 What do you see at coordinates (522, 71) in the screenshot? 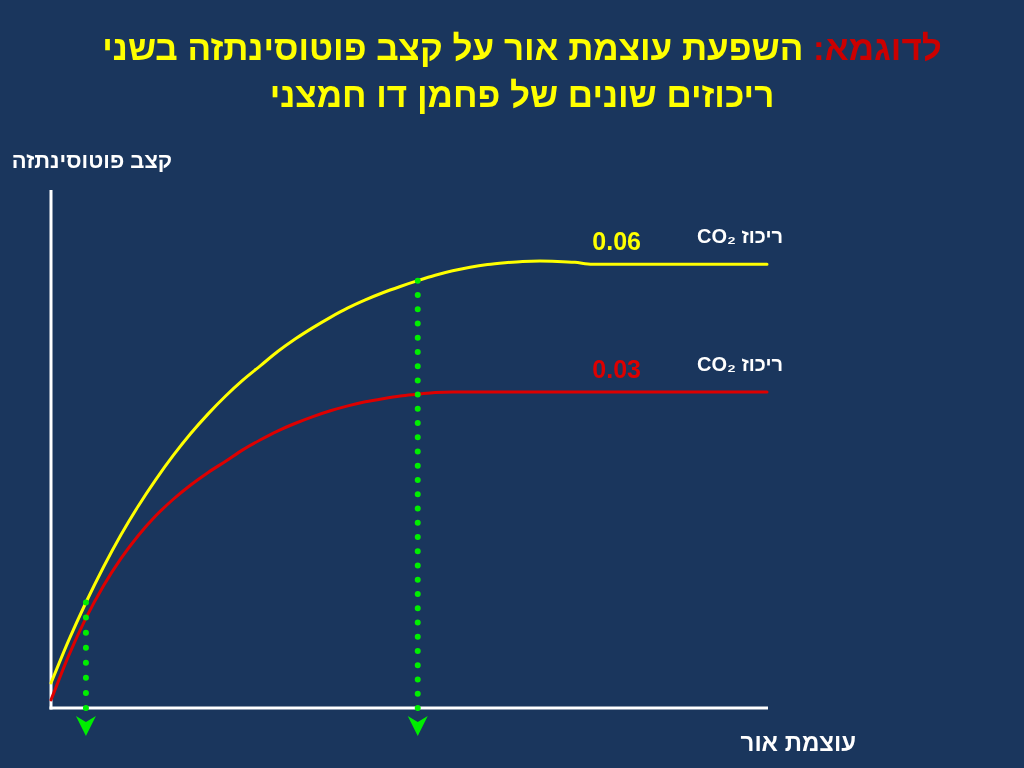
I see `chart-title: לדוגמא: השפעת עוצמת אור על קצב פוטוסינתזה בשני ריכוזים שונים של פחמן דו חמצני` at bounding box center [522, 71].